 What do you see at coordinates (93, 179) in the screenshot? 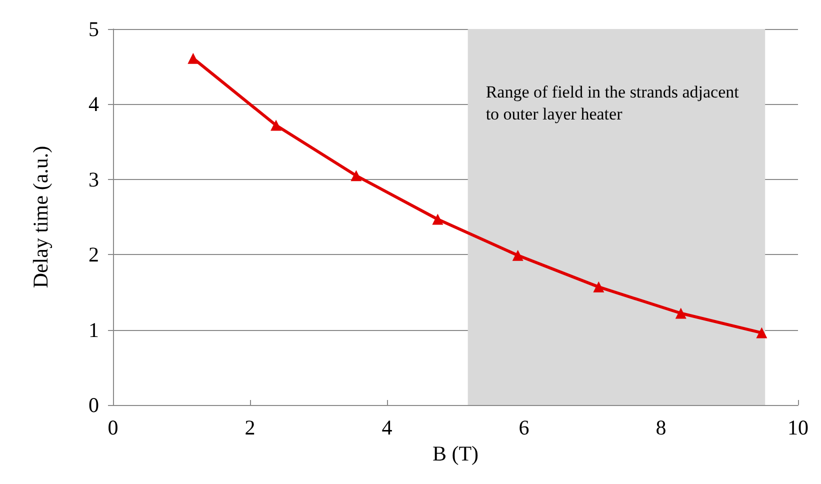
I see `y-tick-label: 3` at bounding box center [93, 179].